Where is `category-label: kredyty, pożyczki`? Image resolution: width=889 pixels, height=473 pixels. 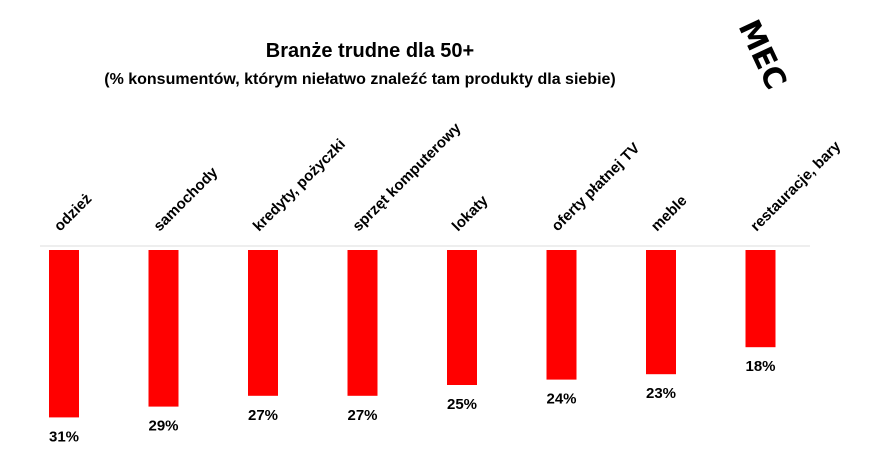
category-label: kredyty, pożyczki is located at coordinates (299, 185).